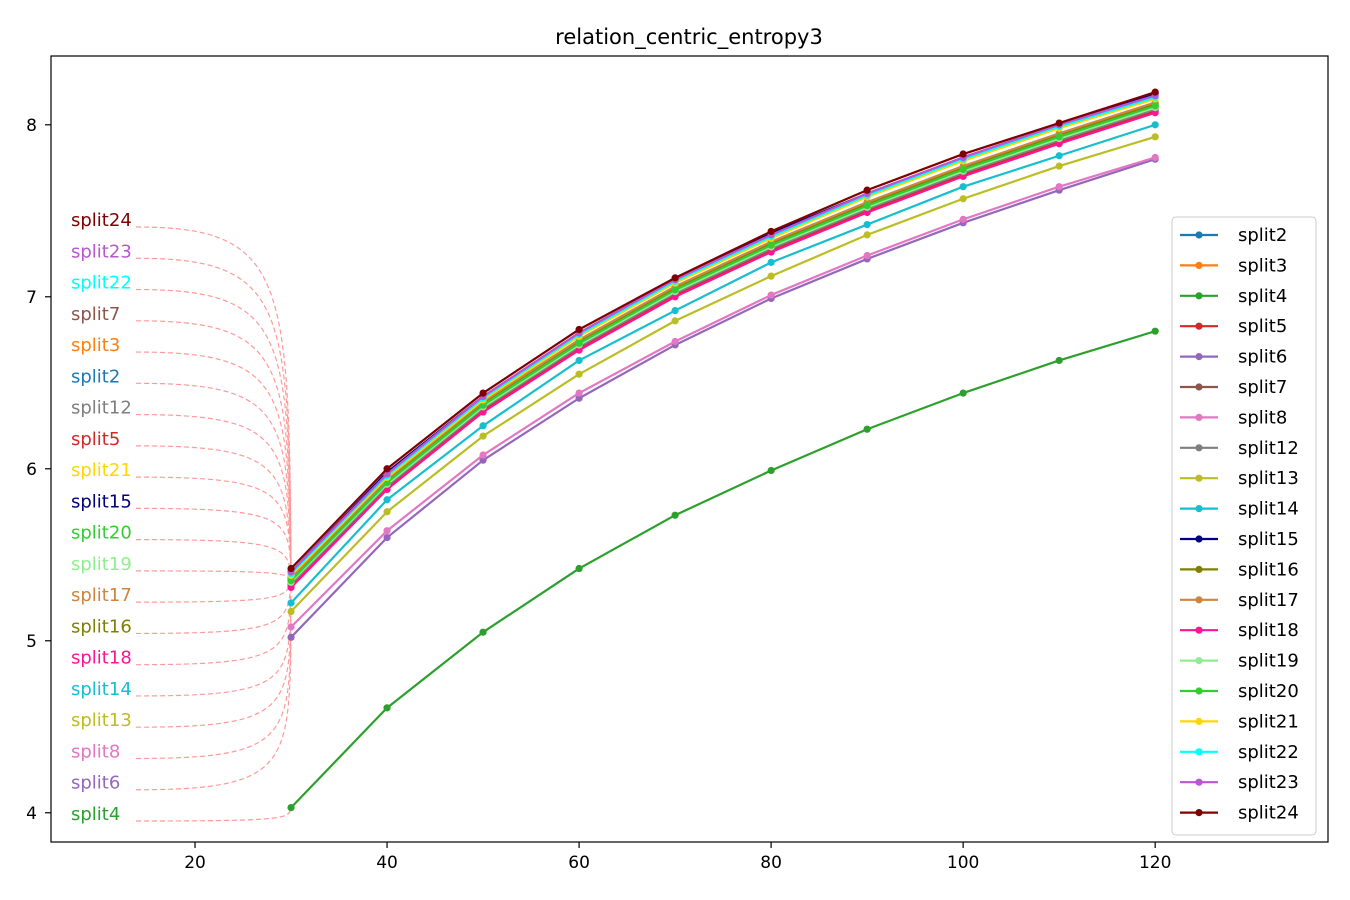 This screenshot has width=1350, height=900. What do you see at coordinates (101, 595) in the screenshot?
I see `annotation-label: split17` at bounding box center [101, 595].